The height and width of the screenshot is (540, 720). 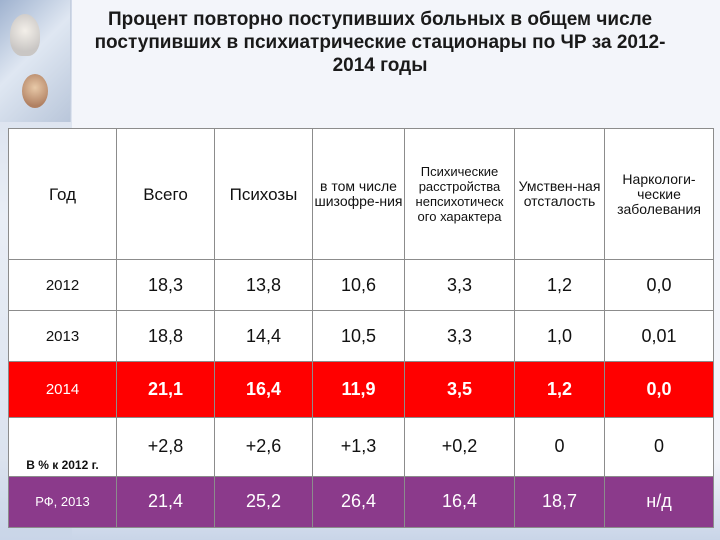 I want to click on row-label: В % к 2012 г., so click(x=62, y=446).